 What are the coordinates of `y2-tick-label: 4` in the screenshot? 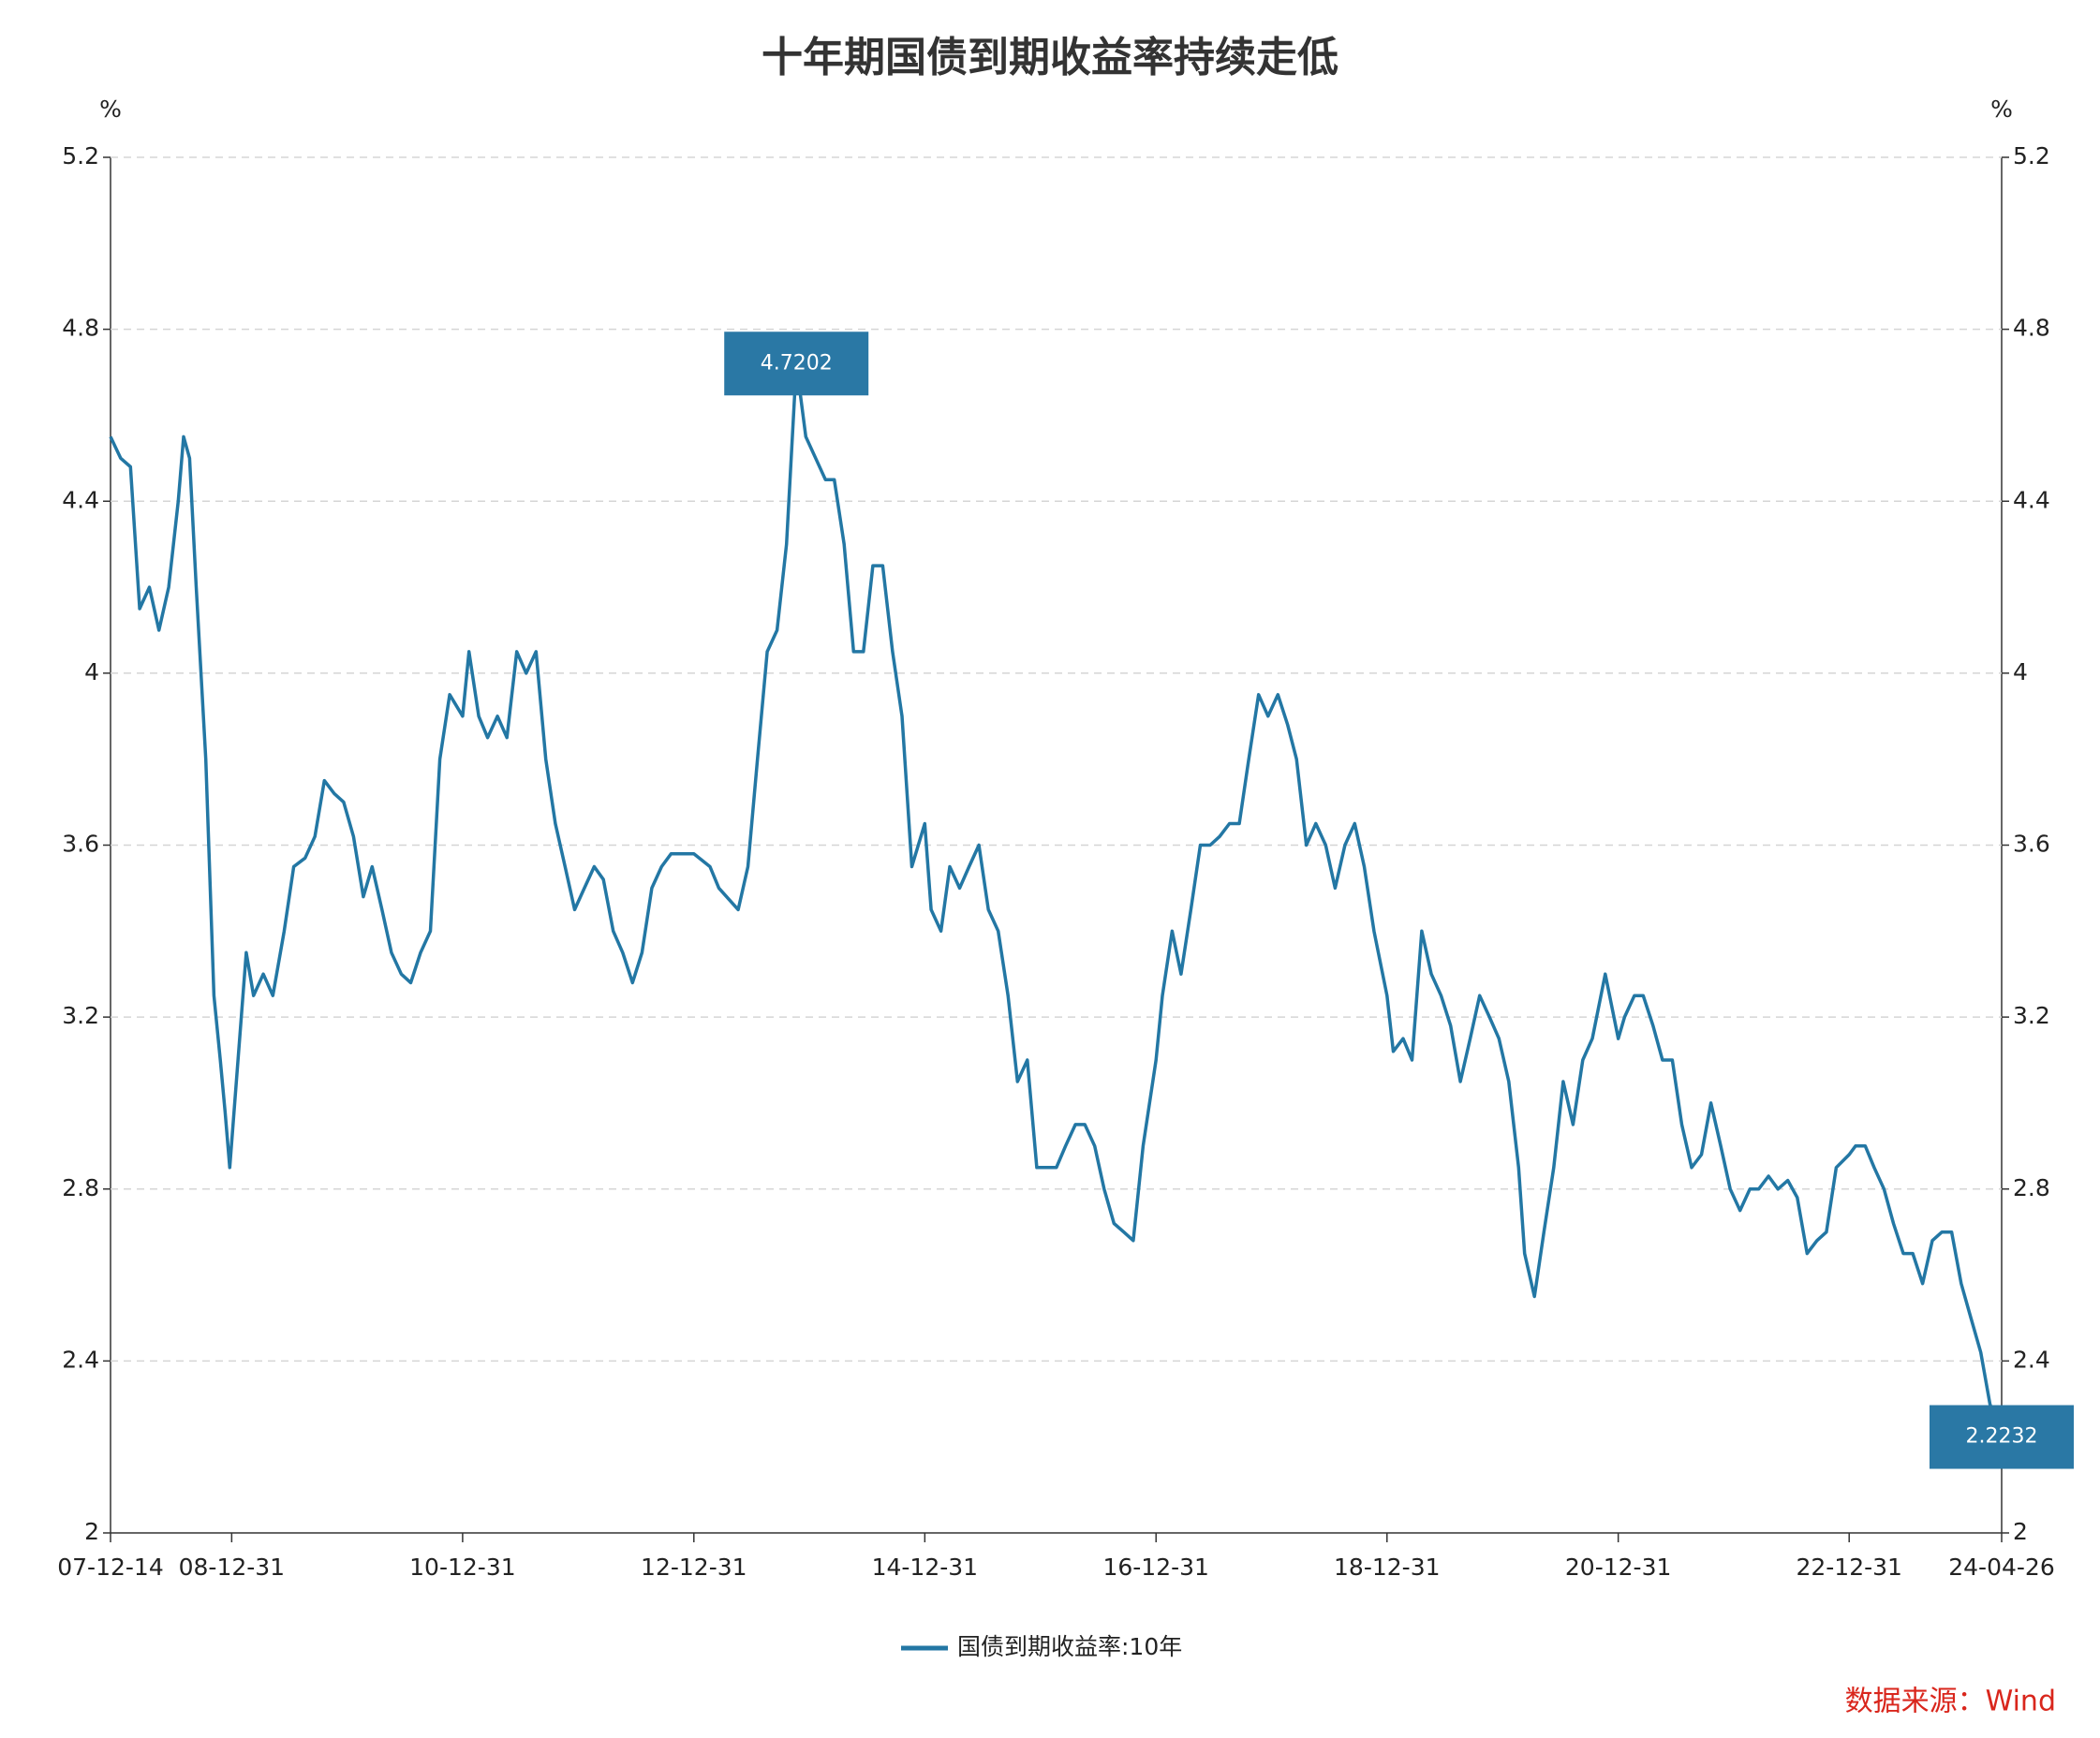 It's located at (2020, 671).